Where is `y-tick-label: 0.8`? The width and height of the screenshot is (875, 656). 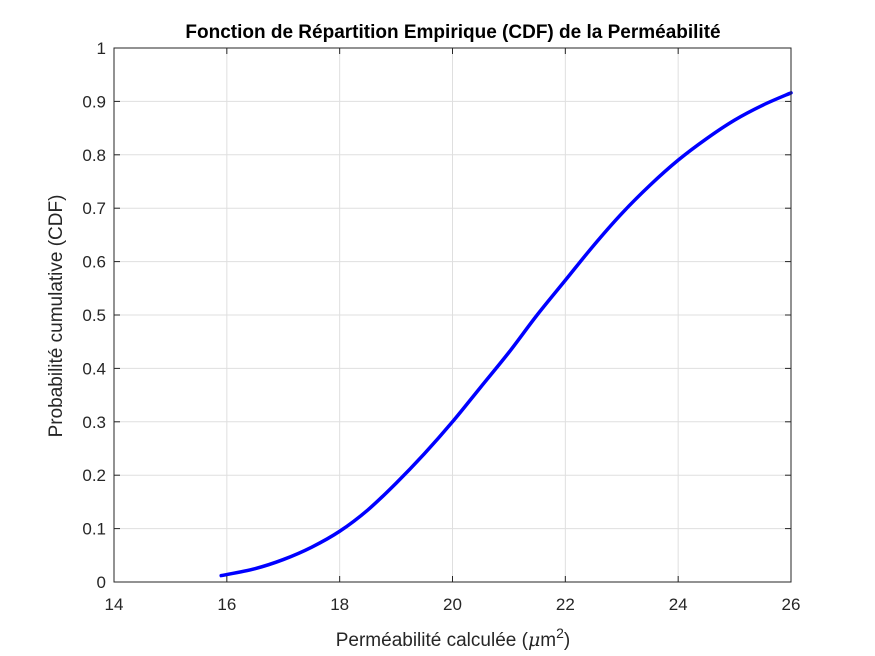
y-tick-label: 0.8 is located at coordinates (94, 155).